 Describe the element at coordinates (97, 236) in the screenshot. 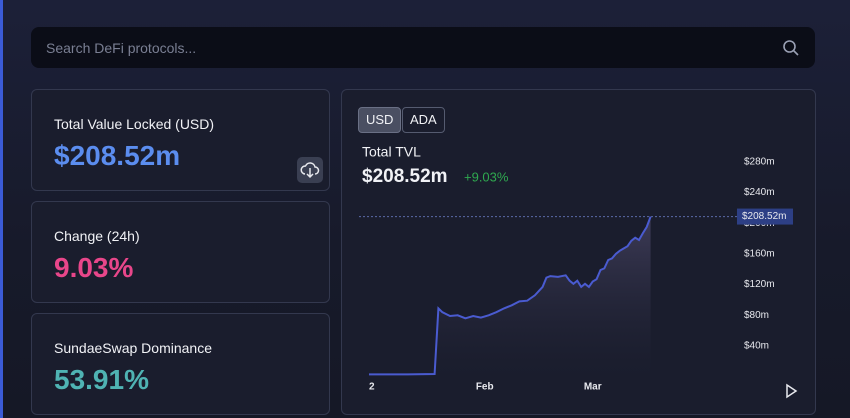

I see `card-label: Change (24h)` at that location.